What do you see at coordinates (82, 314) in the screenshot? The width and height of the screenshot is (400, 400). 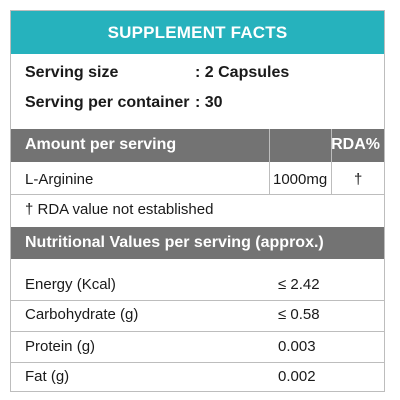 I see `nutrition-row-label: Carbohydrate (g)` at bounding box center [82, 314].